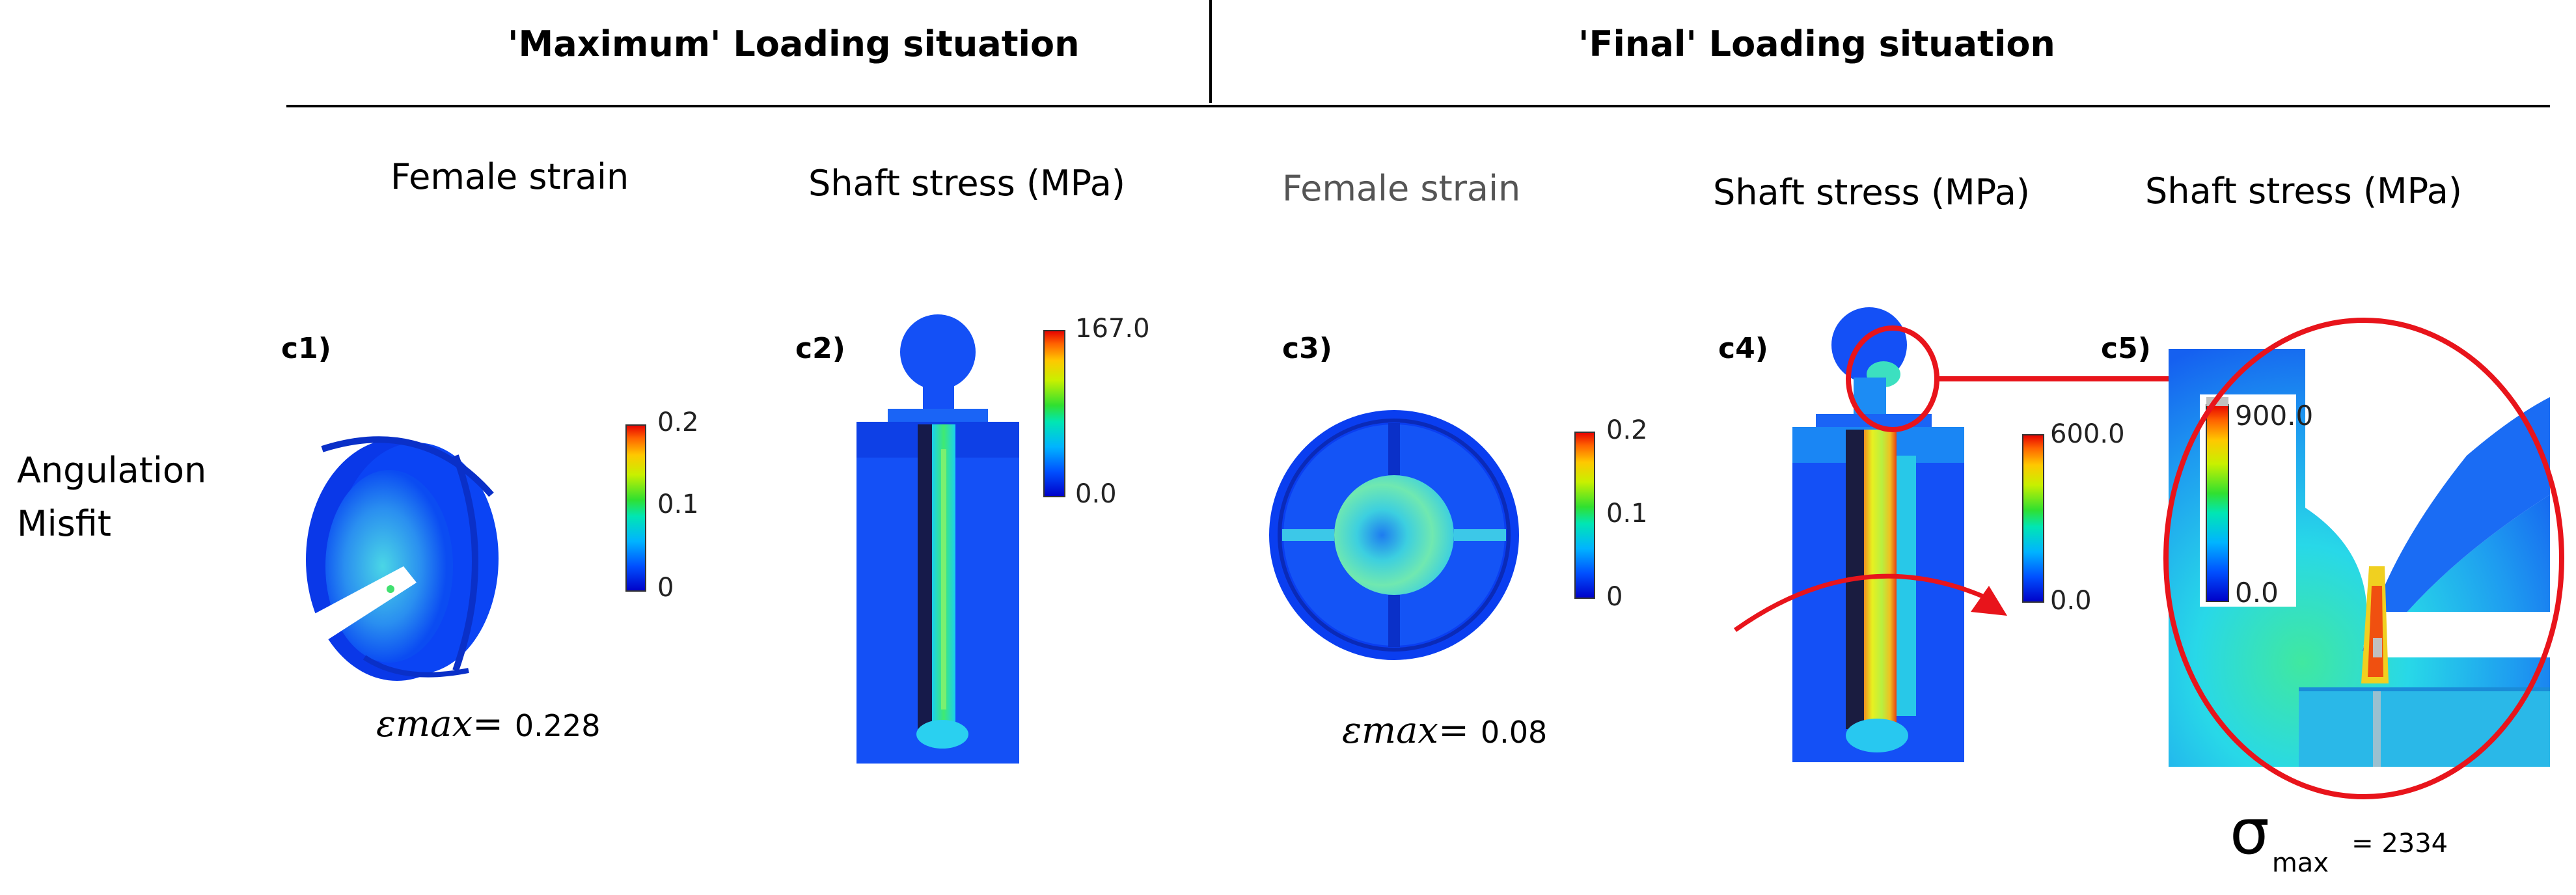  What do you see at coordinates (2300, 863) in the screenshot?
I see `sigma-subscript: max` at bounding box center [2300, 863].